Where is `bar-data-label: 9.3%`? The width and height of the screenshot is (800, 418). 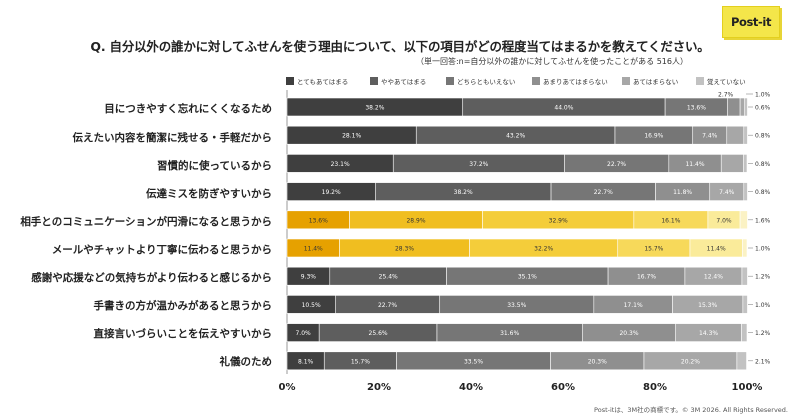 bar-data-label: 9.3% is located at coordinates (309, 277).